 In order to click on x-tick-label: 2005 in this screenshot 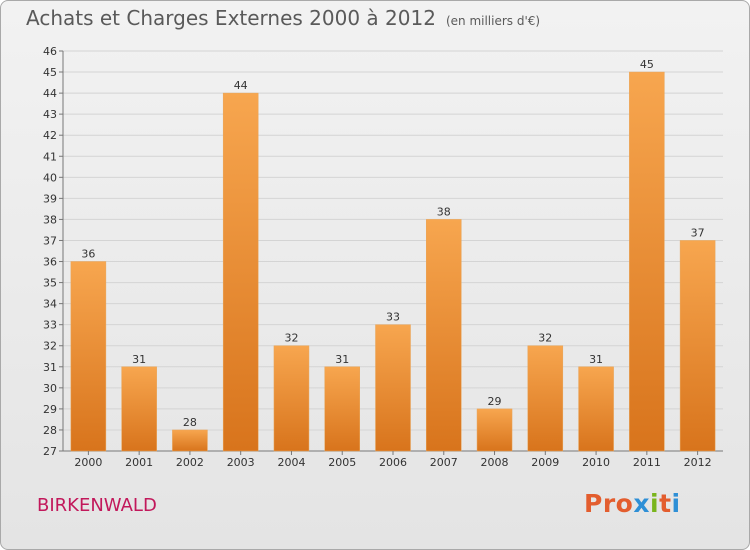, I will do `click(342, 462)`.